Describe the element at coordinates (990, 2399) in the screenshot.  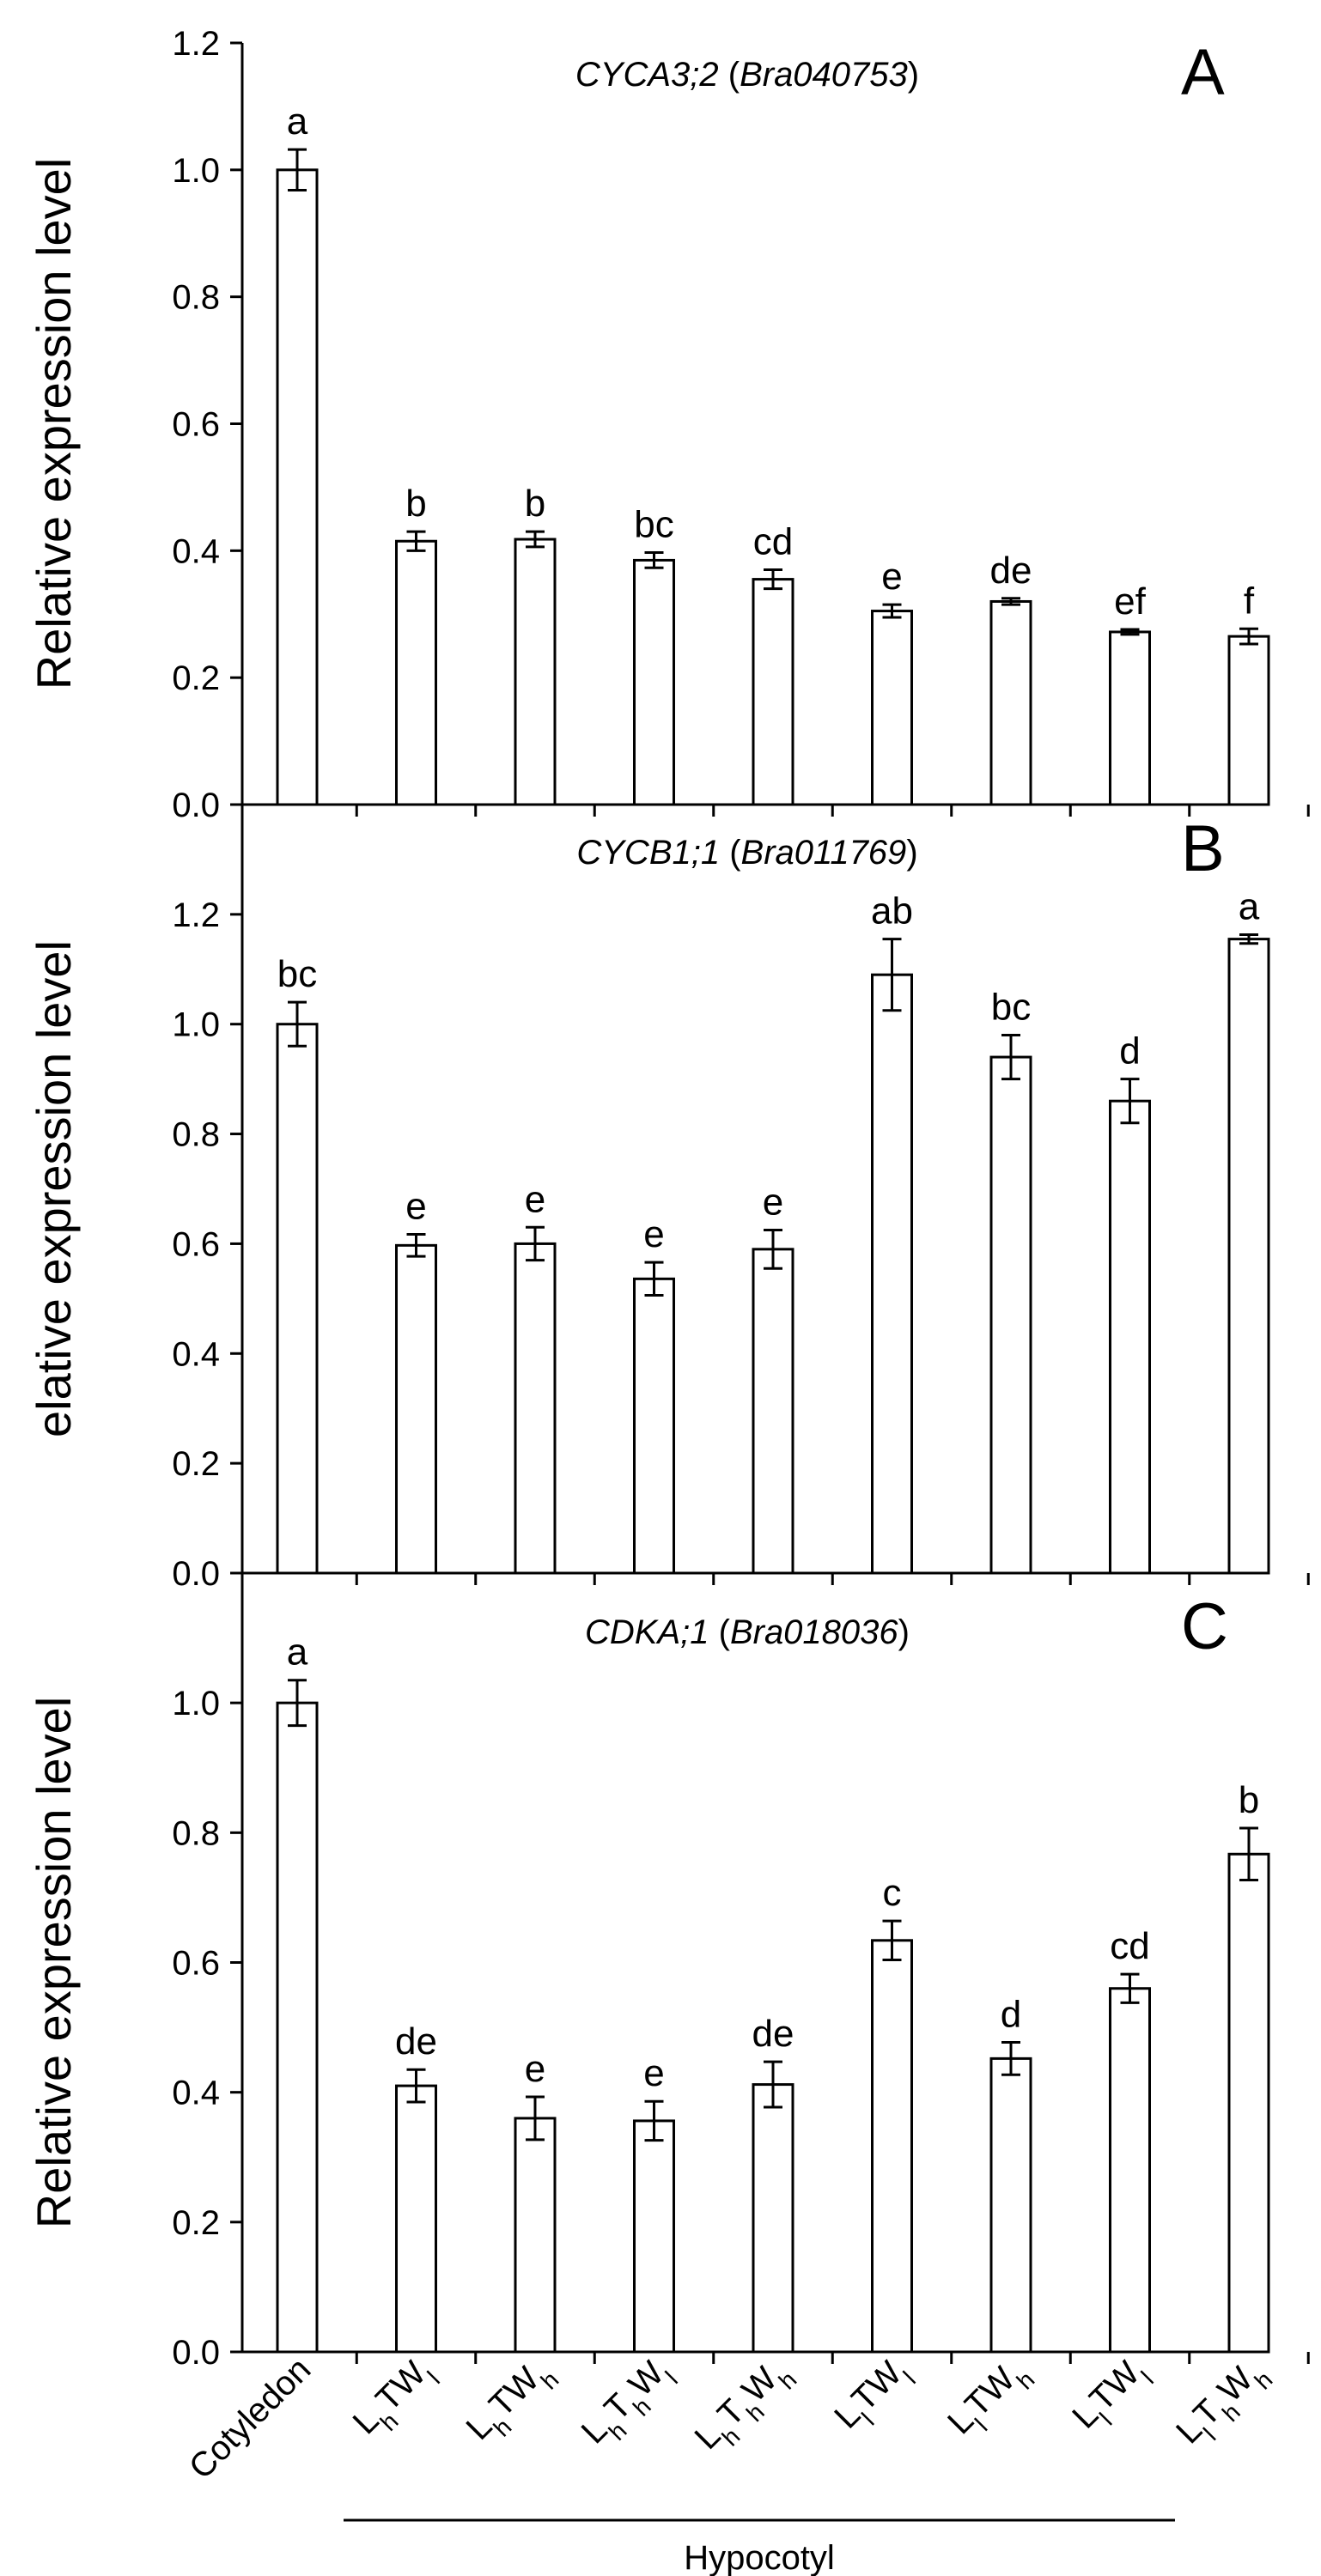
I see `x-category-label: LlTWh` at that location.